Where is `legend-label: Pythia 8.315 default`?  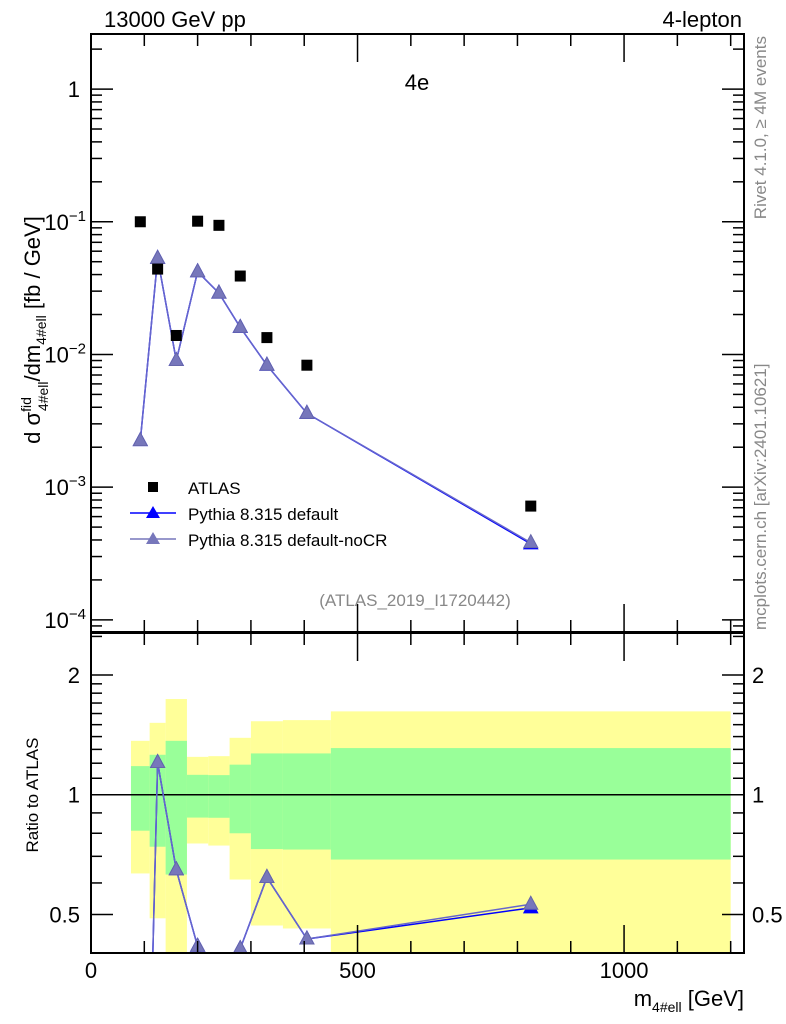
legend-label: Pythia 8.315 default is located at coordinates (263, 514).